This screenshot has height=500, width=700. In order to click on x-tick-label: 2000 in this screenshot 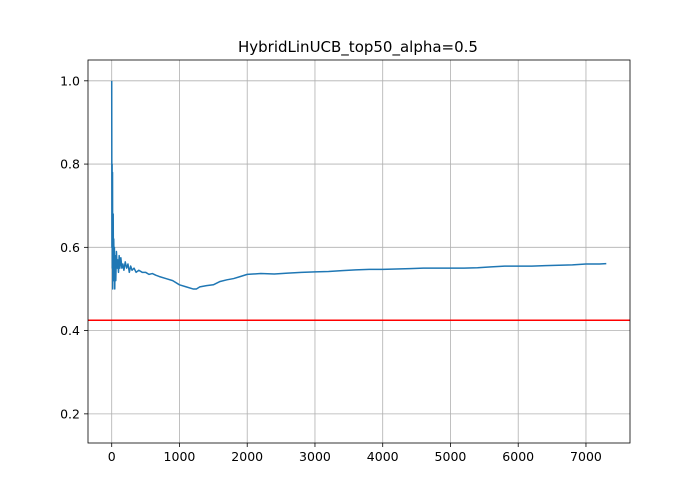, I will do `click(247, 456)`.